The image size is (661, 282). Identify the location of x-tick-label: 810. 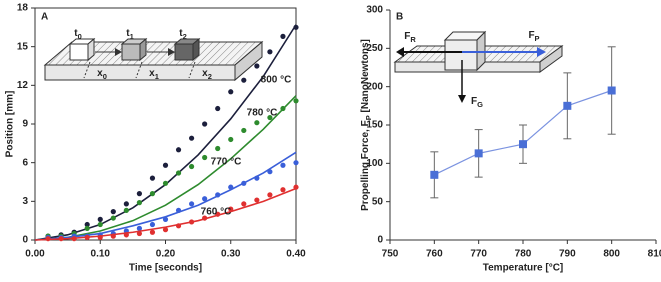
(654, 254).